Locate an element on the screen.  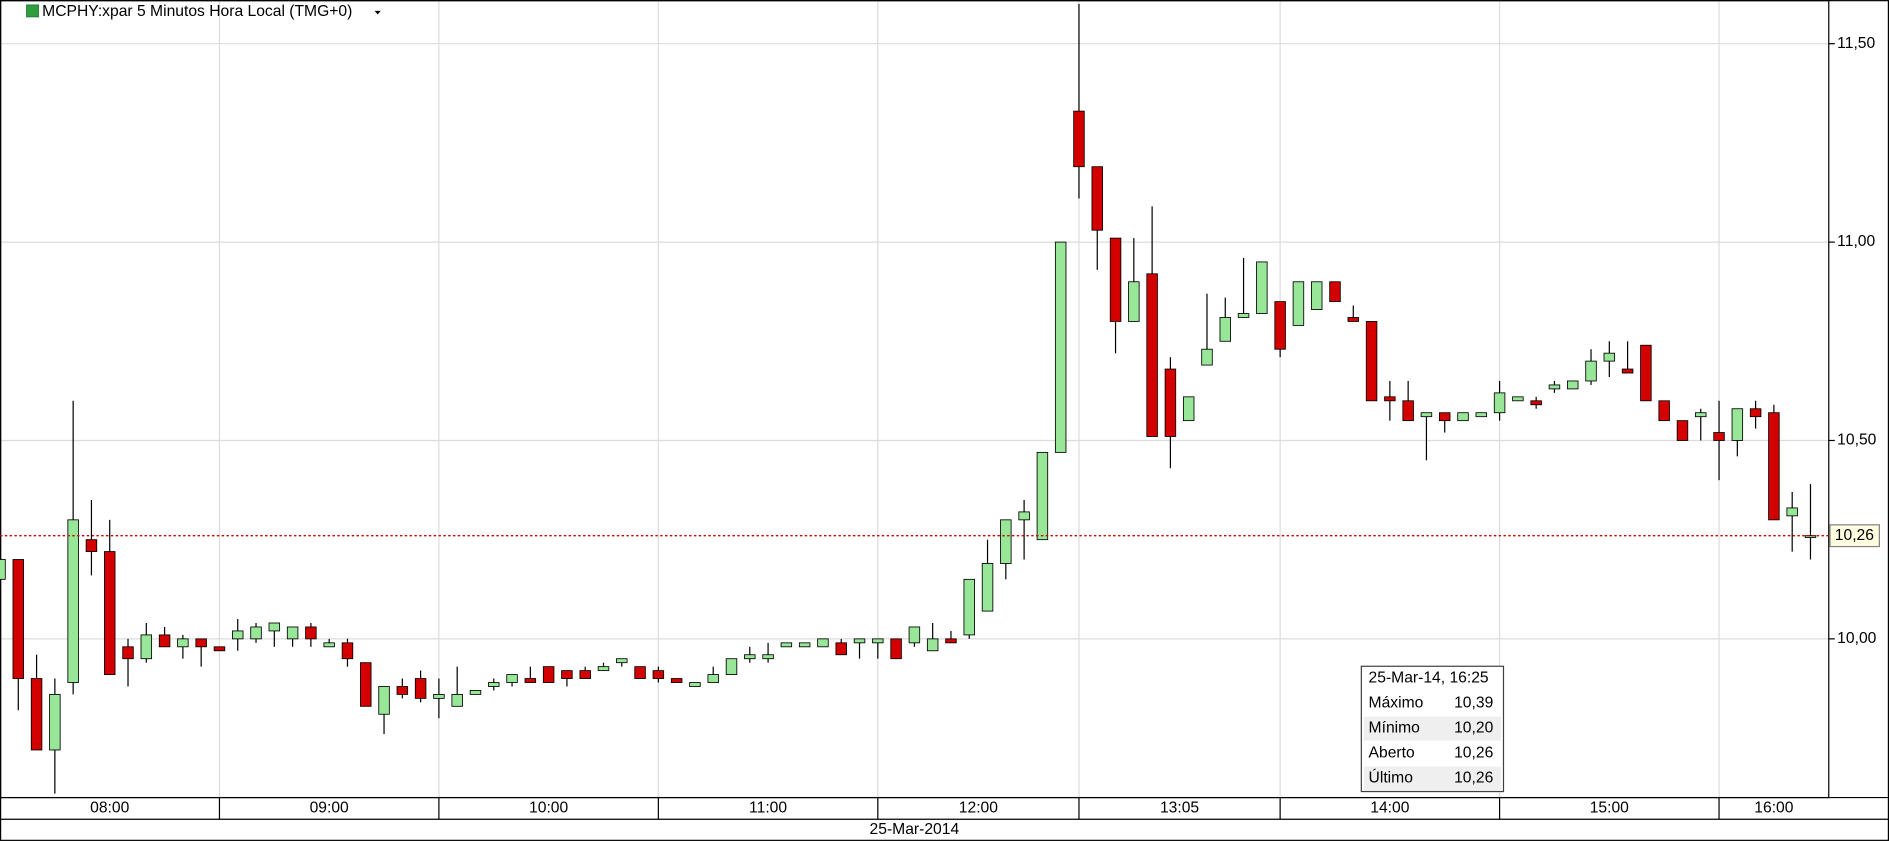
title-dropdown is located at coordinates (377, 12).